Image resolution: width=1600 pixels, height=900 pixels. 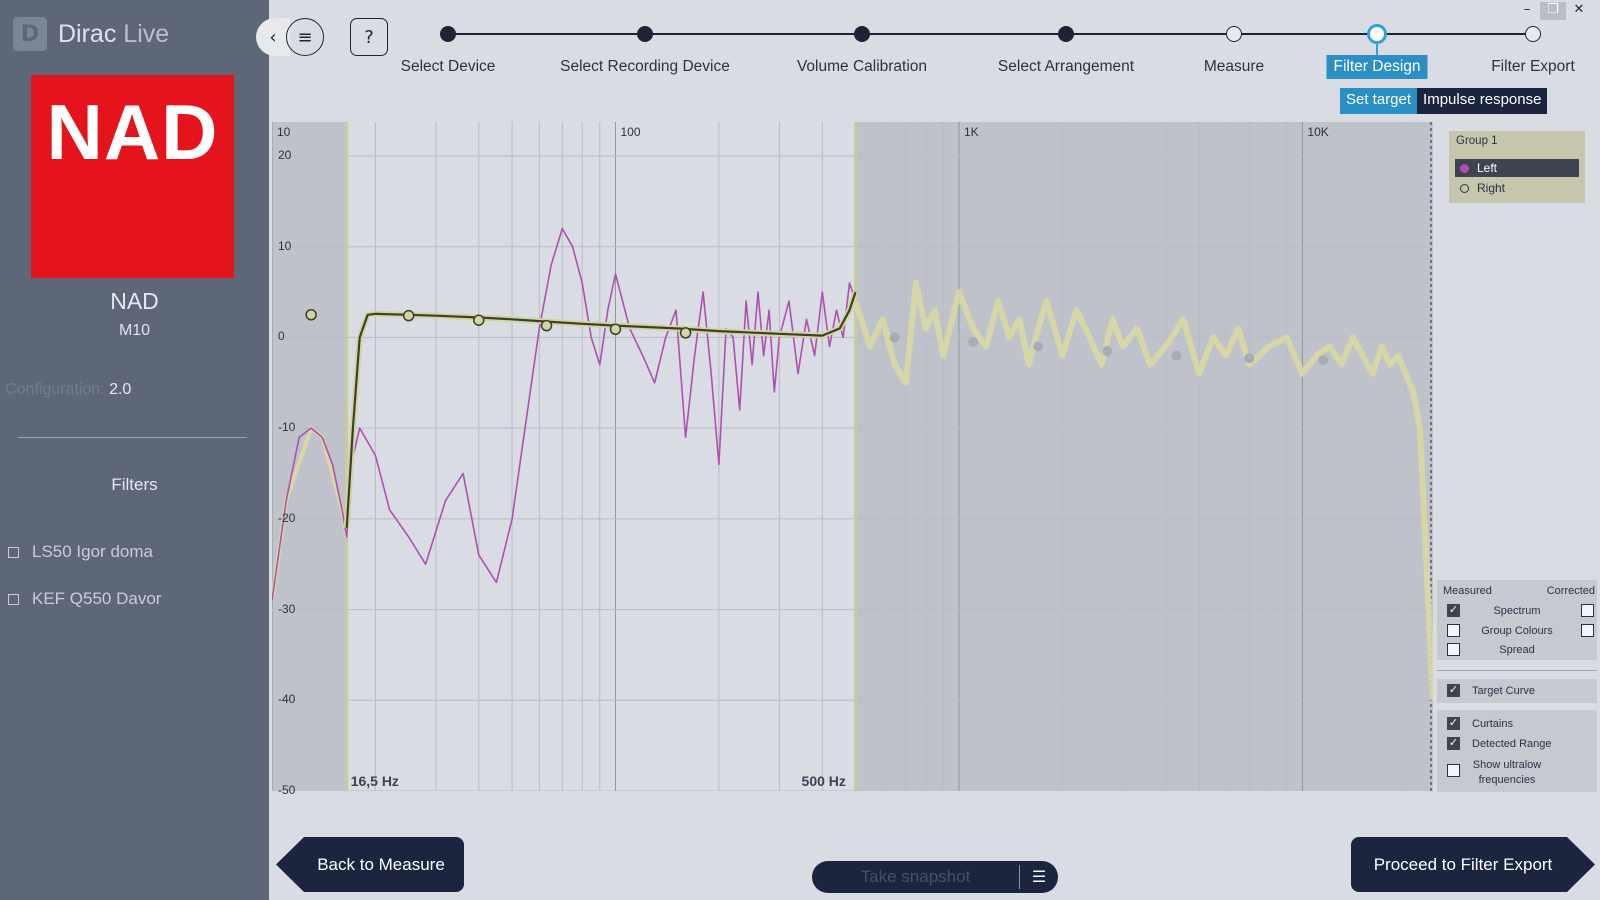 What do you see at coordinates (1507, 772) in the screenshot?
I see `show-ultralow-label: Show ultralow frequencies` at bounding box center [1507, 772].